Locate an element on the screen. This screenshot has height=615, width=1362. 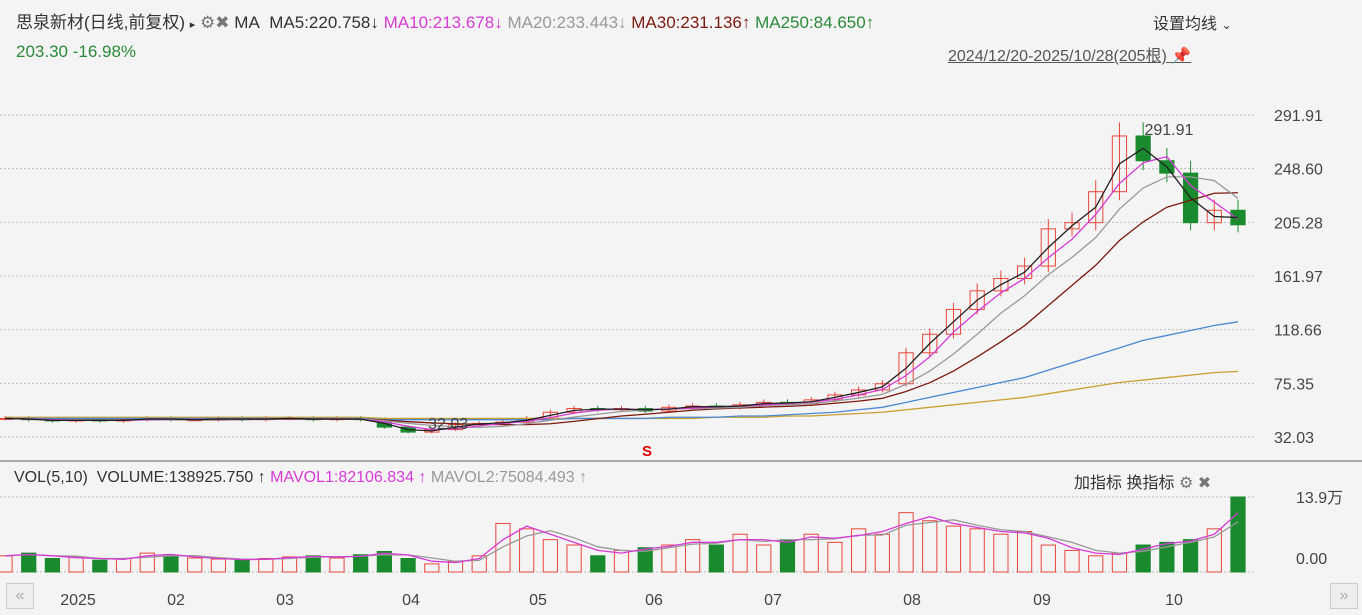
x-tick-label: 04 is located at coordinates (411, 600).